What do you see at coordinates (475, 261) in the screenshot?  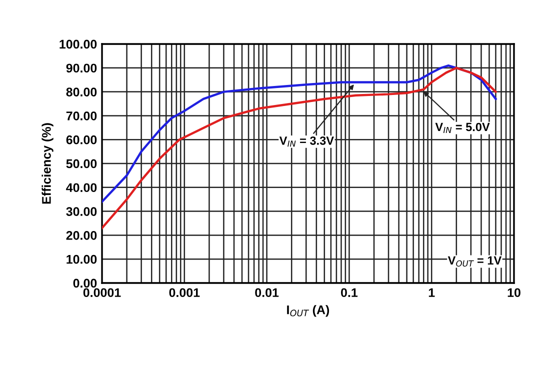 I see `annotation: V$_{OUT}$ = 1V` at bounding box center [475, 261].